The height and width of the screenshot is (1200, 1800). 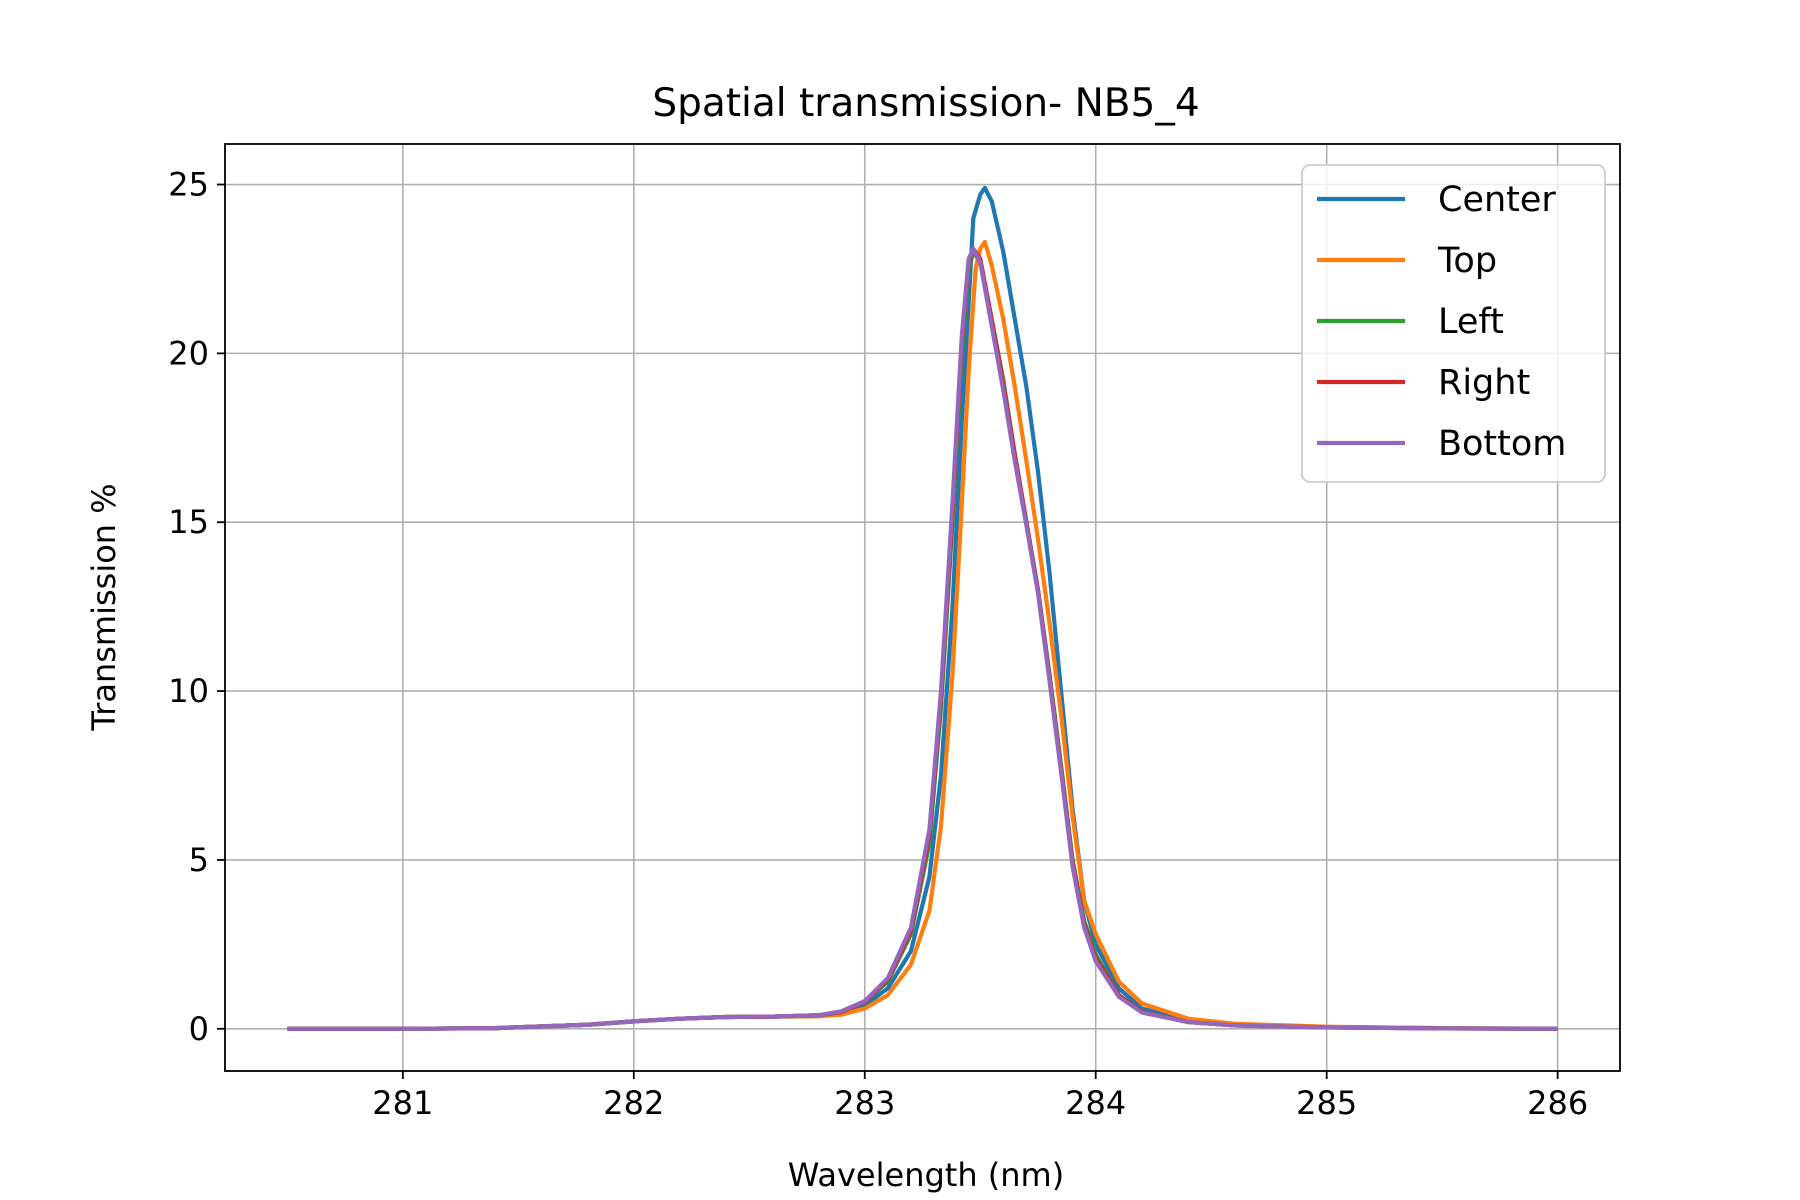 I want to click on legend-label-right: Right, so click(x=1484, y=383).